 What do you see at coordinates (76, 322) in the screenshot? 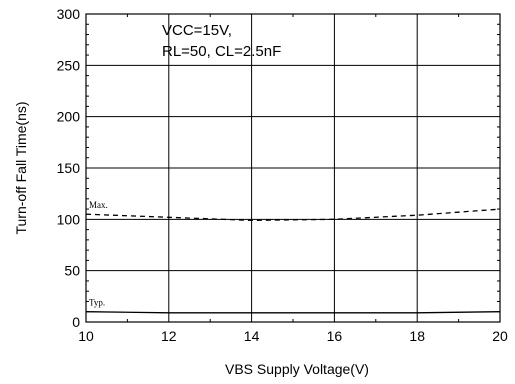
I see `y-tick-label: 0` at bounding box center [76, 322].